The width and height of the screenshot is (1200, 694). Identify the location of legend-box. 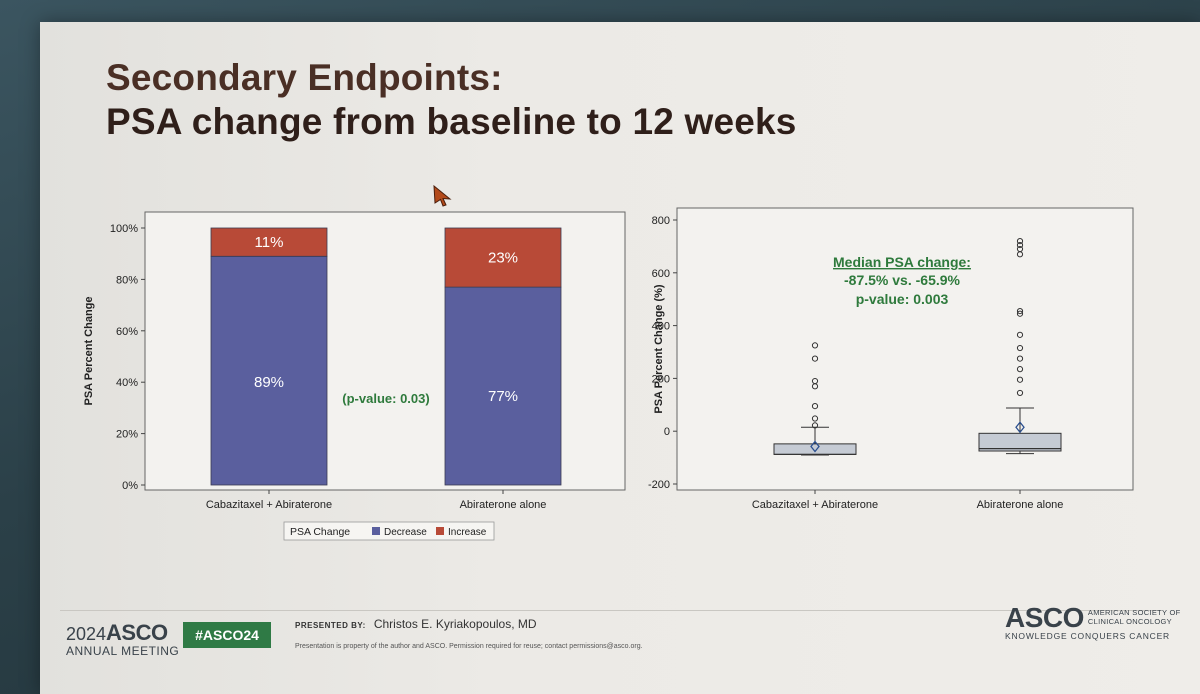
(389, 531).